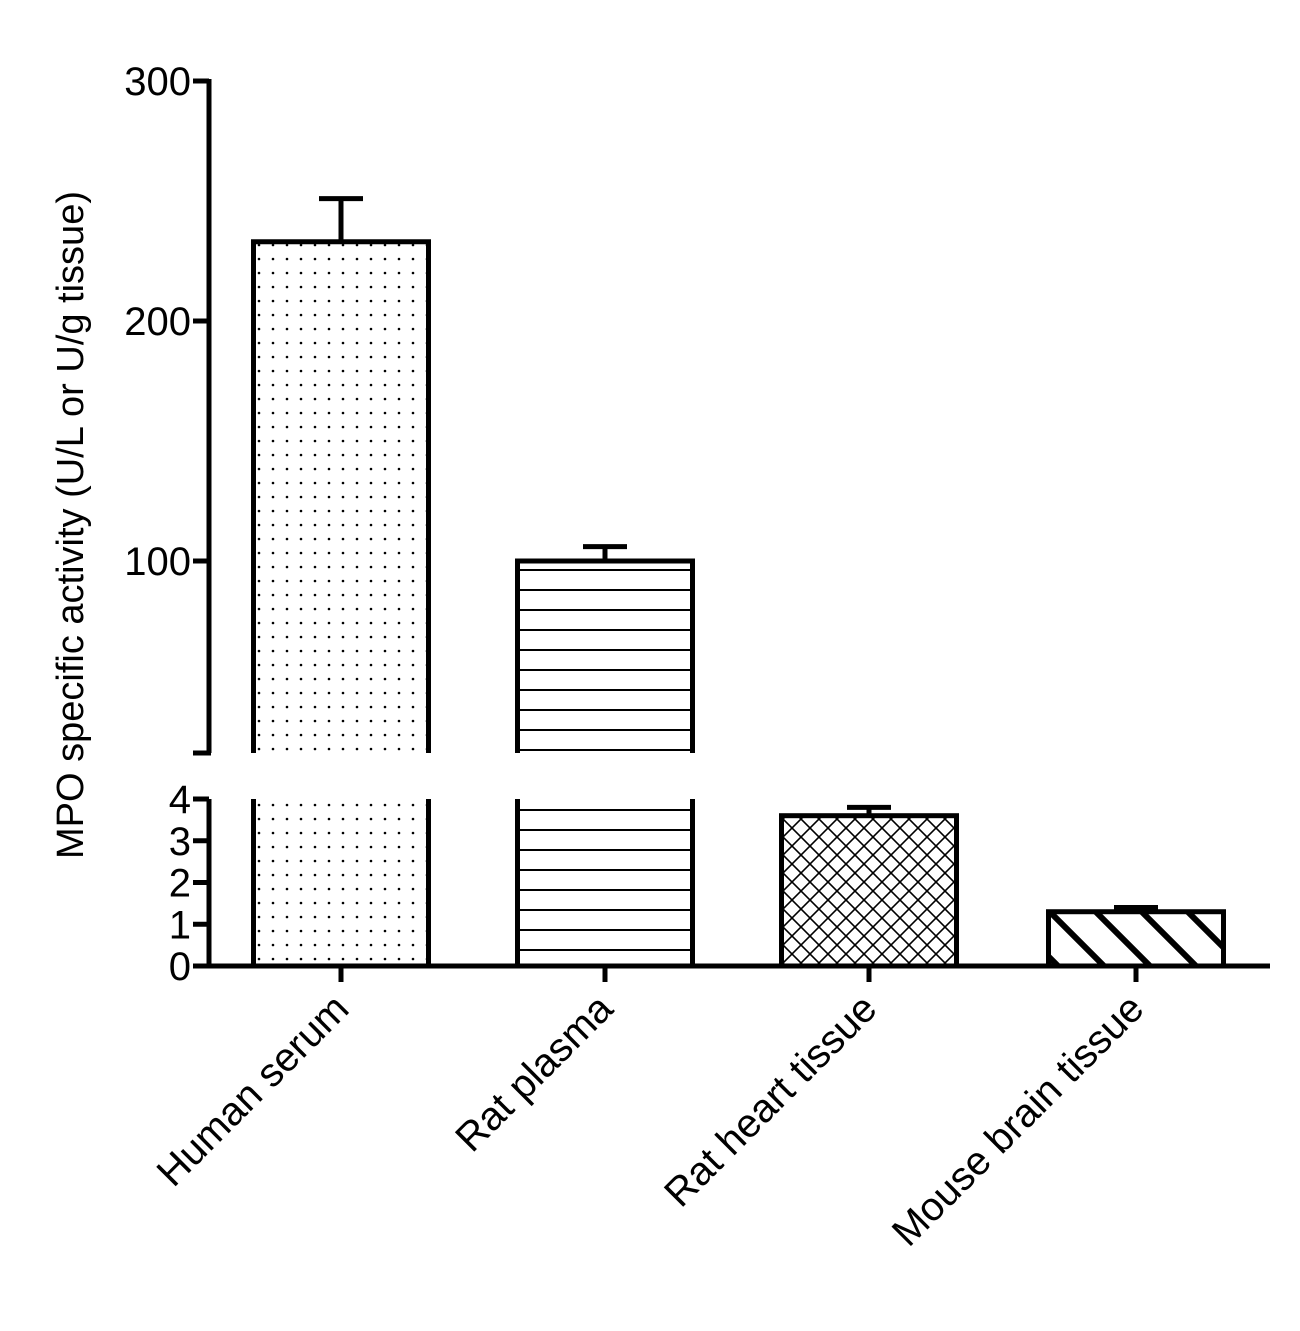  What do you see at coordinates (180, 884) in the screenshot?
I see `y-tick-label: 2` at bounding box center [180, 884].